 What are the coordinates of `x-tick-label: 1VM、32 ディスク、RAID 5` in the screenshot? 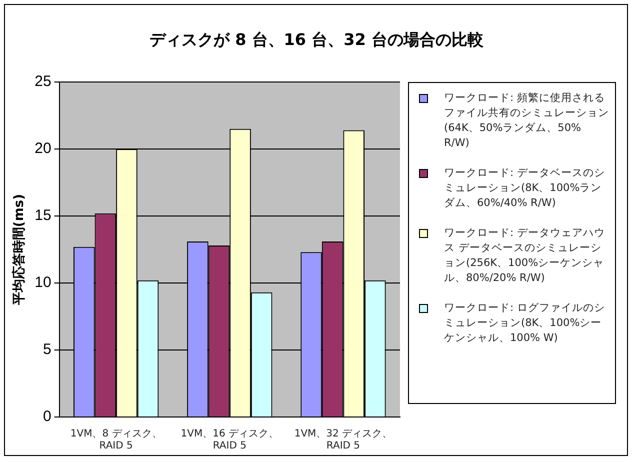 It's located at (343, 440).